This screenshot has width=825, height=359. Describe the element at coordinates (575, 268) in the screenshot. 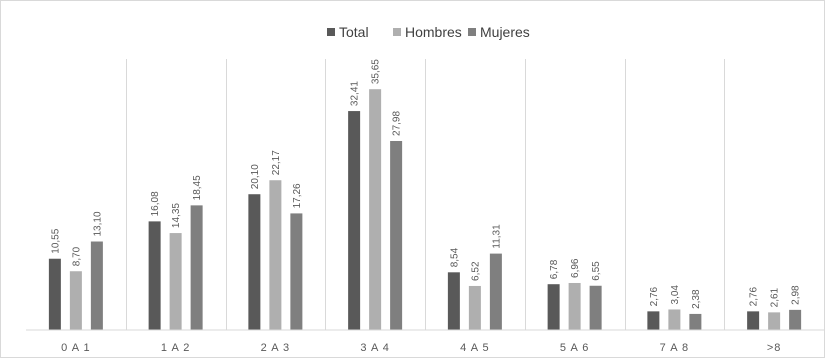

I see `data-label: 6,96` at that location.